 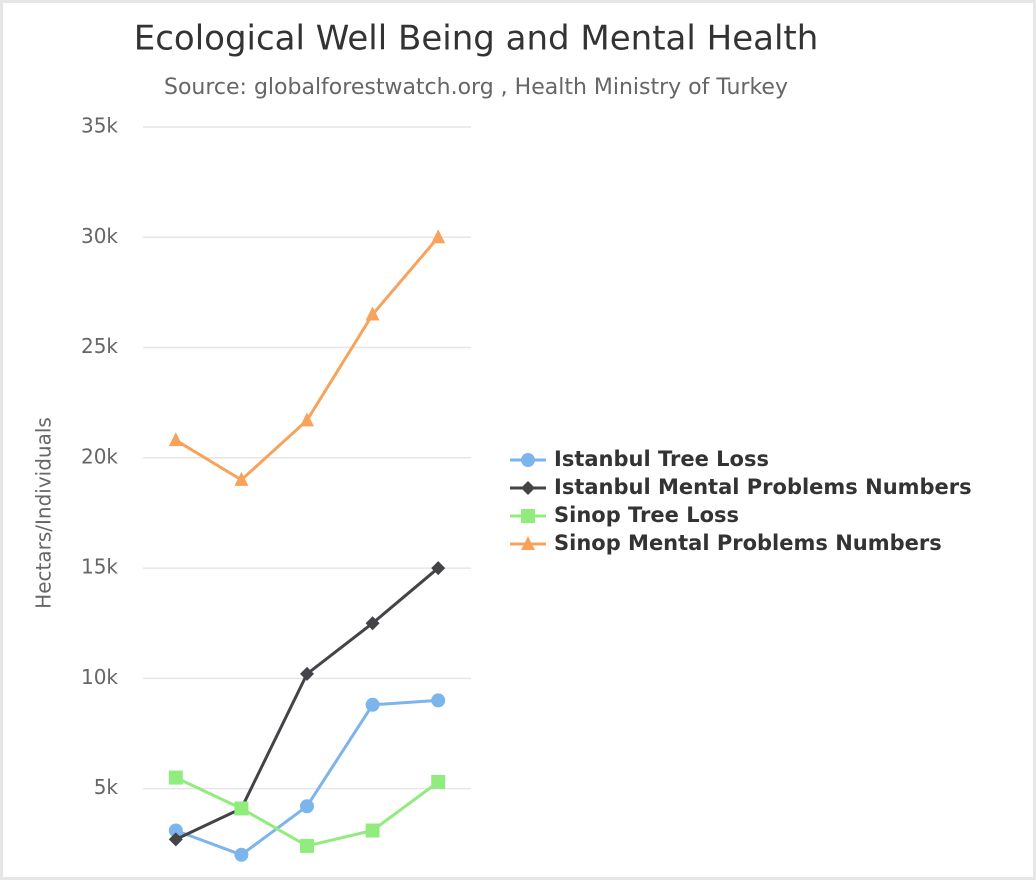 I want to click on y-tick-label: 15k, so click(x=99, y=567).